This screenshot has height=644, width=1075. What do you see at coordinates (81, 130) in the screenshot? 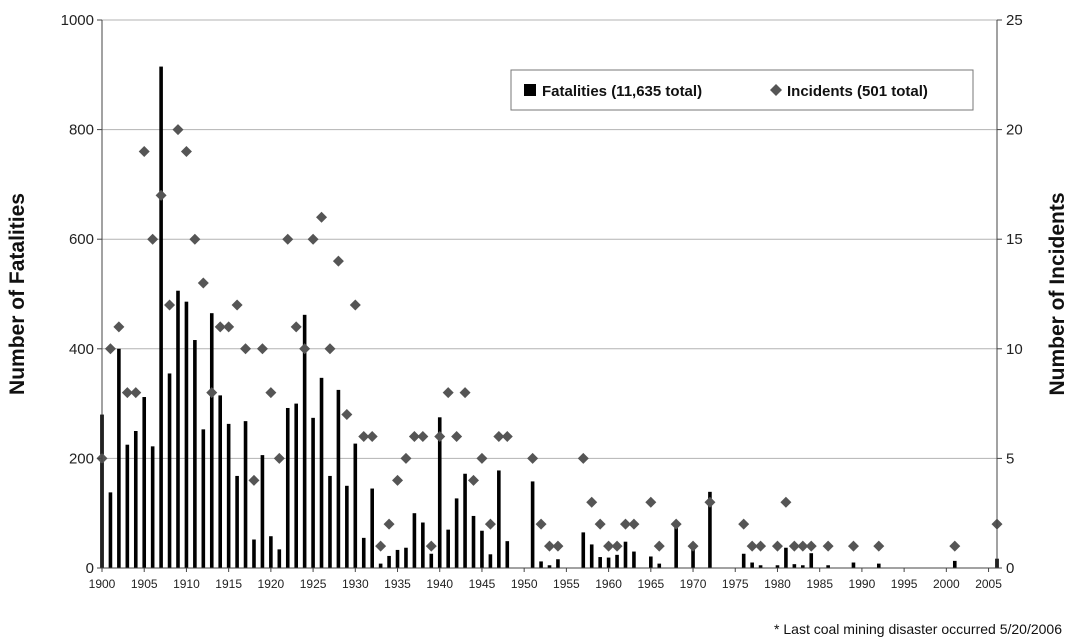
I see `y-tick-label: 800` at bounding box center [81, 130].